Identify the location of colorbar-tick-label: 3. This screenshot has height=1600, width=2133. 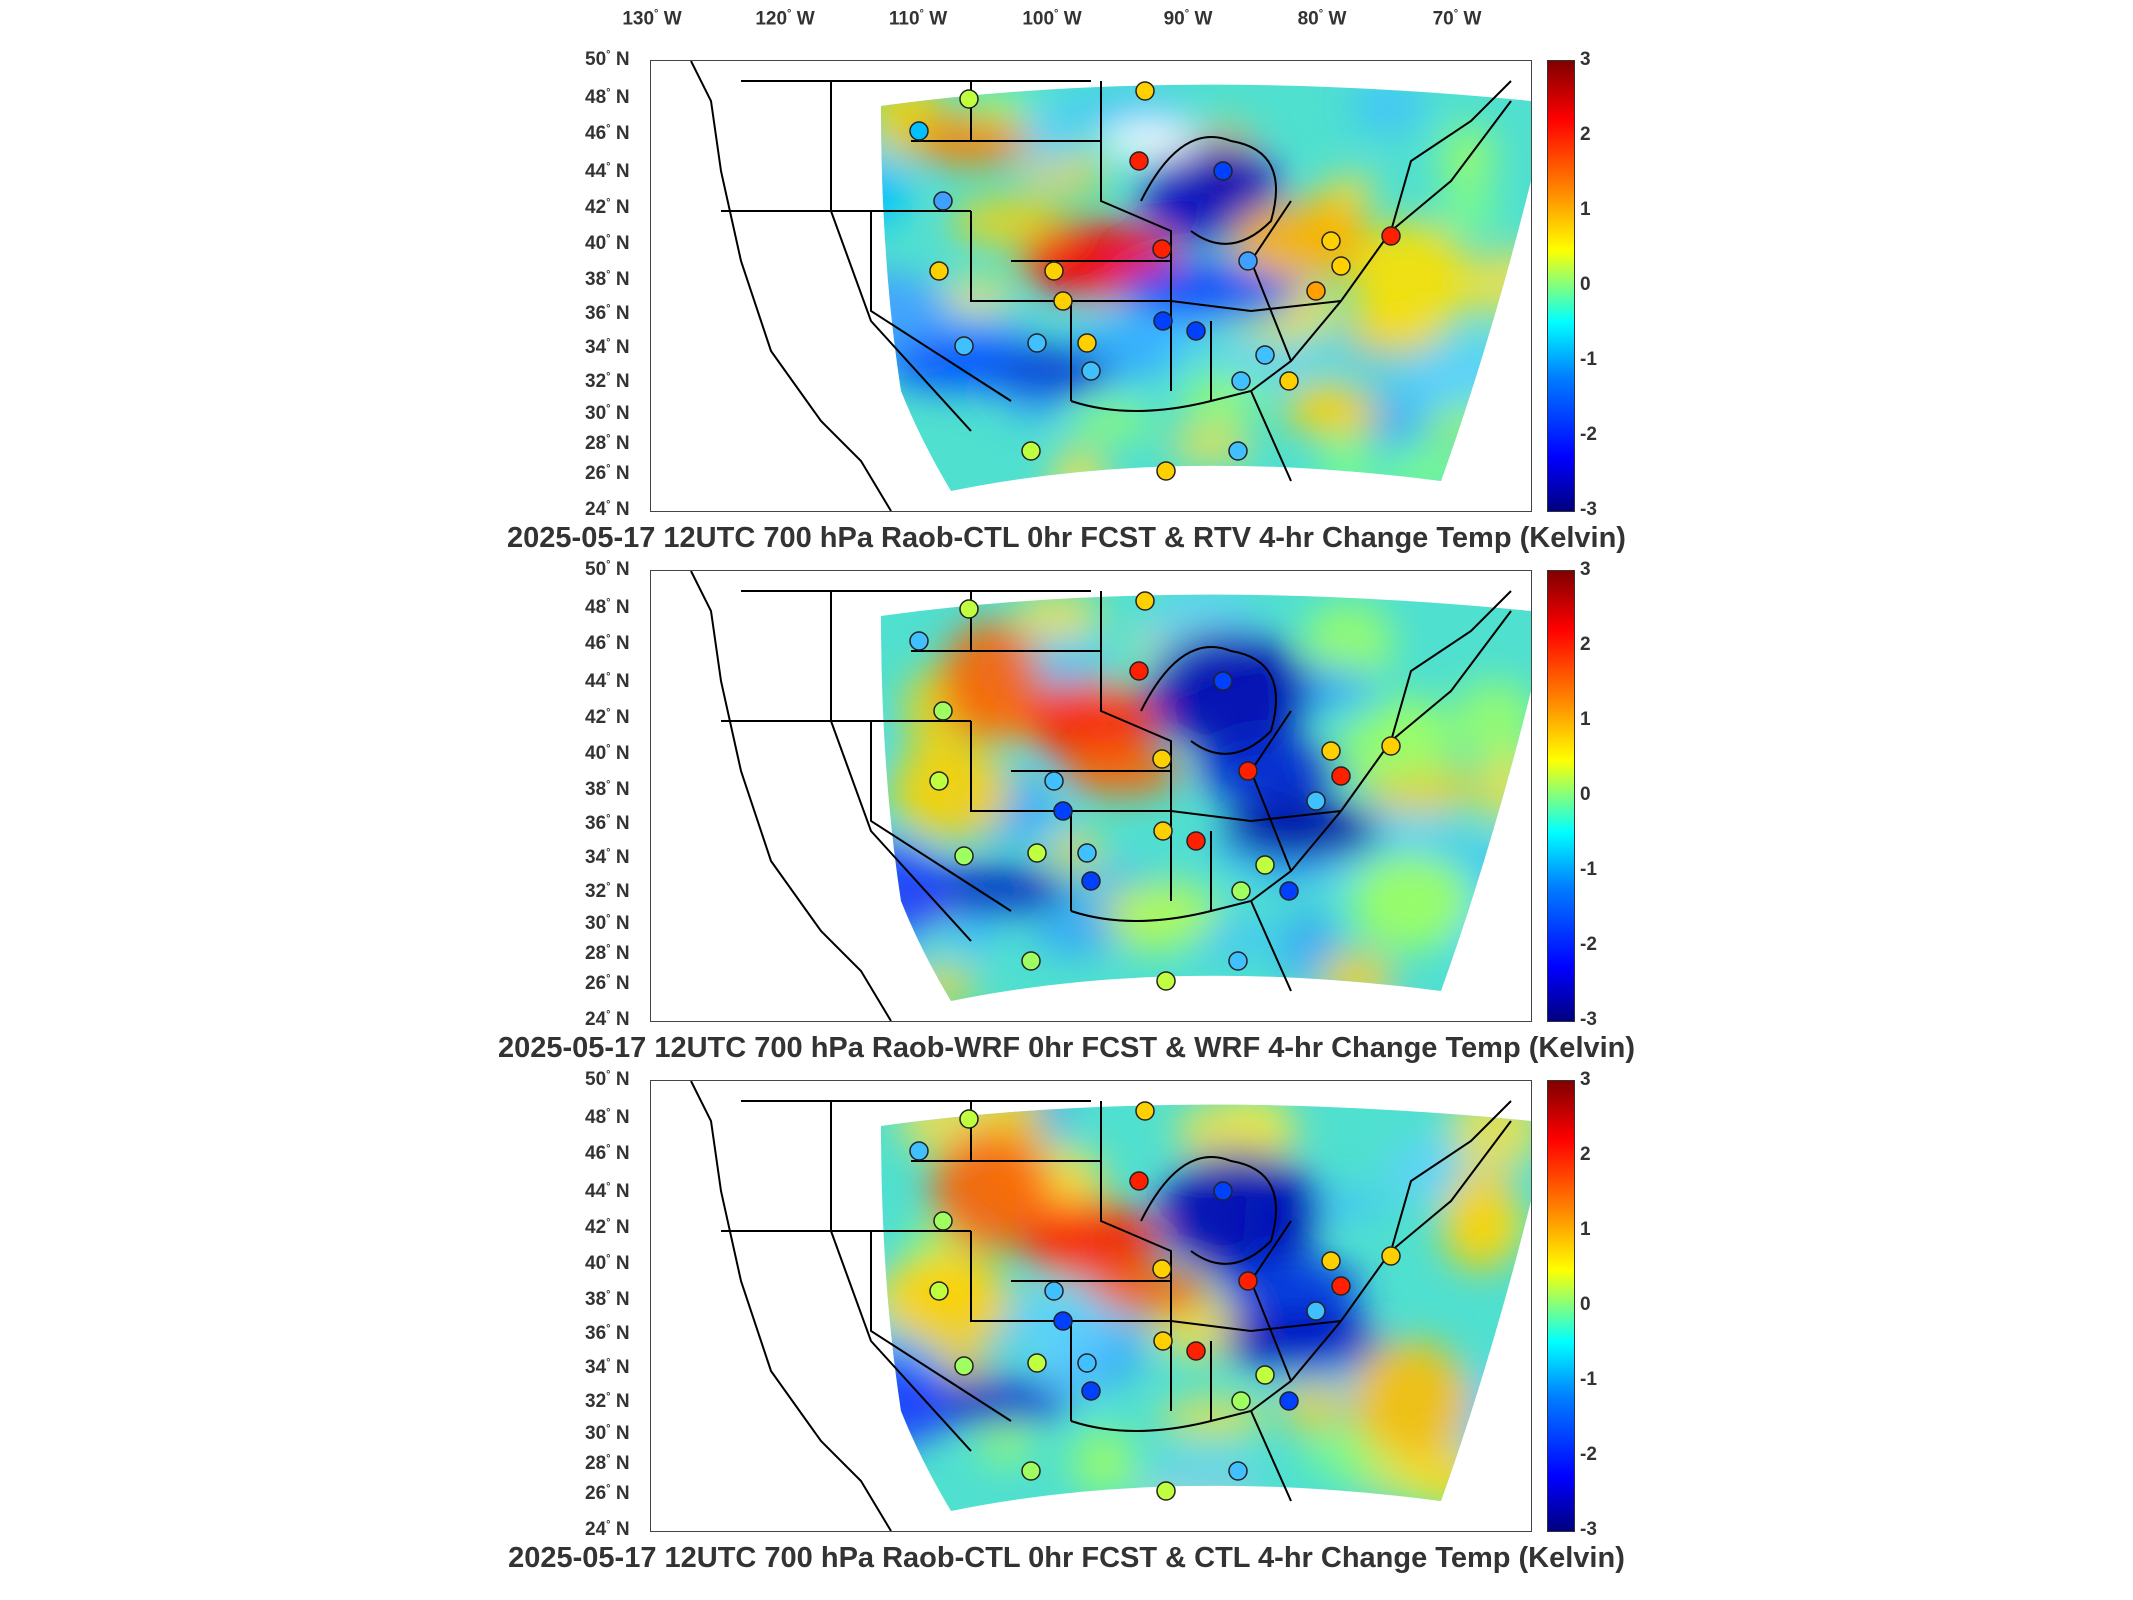
(1585, 59).